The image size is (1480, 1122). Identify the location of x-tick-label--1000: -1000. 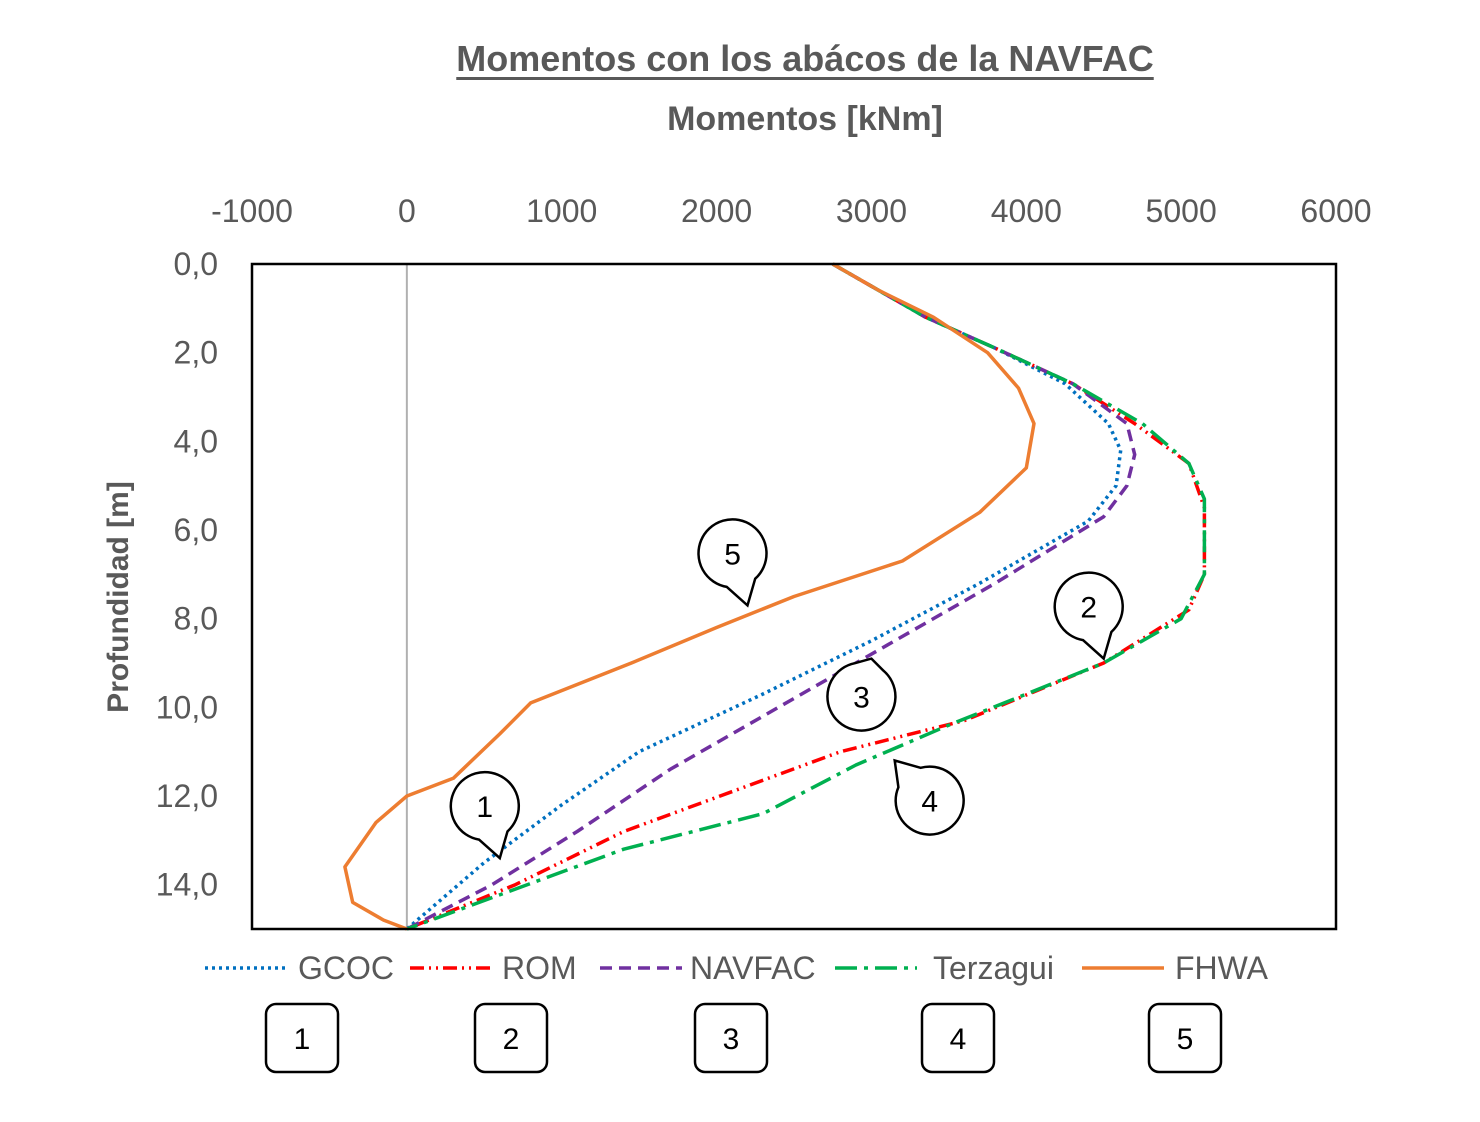
(252, 211).